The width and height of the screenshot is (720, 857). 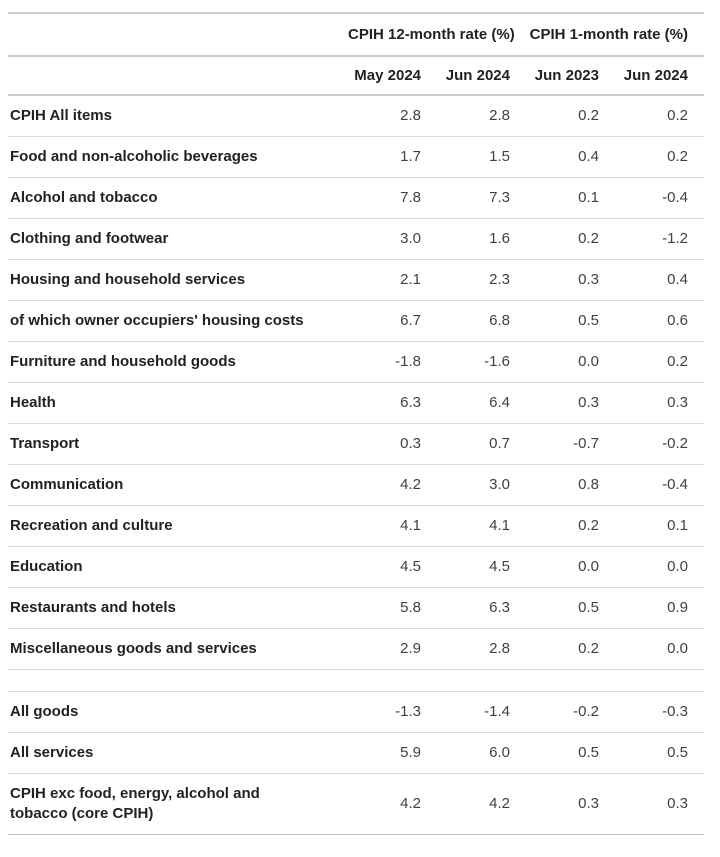 What do you see at coordinates (481, 753) in the screenshot?
I see `cell-value: 6.0` at bounding box center [481, 753].